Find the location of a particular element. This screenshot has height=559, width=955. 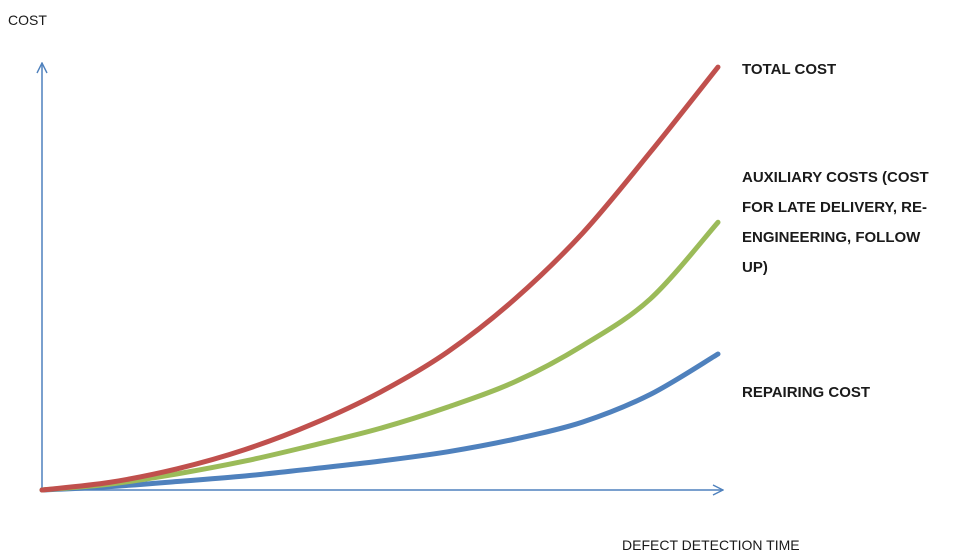

x-axis-label: DEFECT DETECTION TIME is located at coordinates (711, 545).